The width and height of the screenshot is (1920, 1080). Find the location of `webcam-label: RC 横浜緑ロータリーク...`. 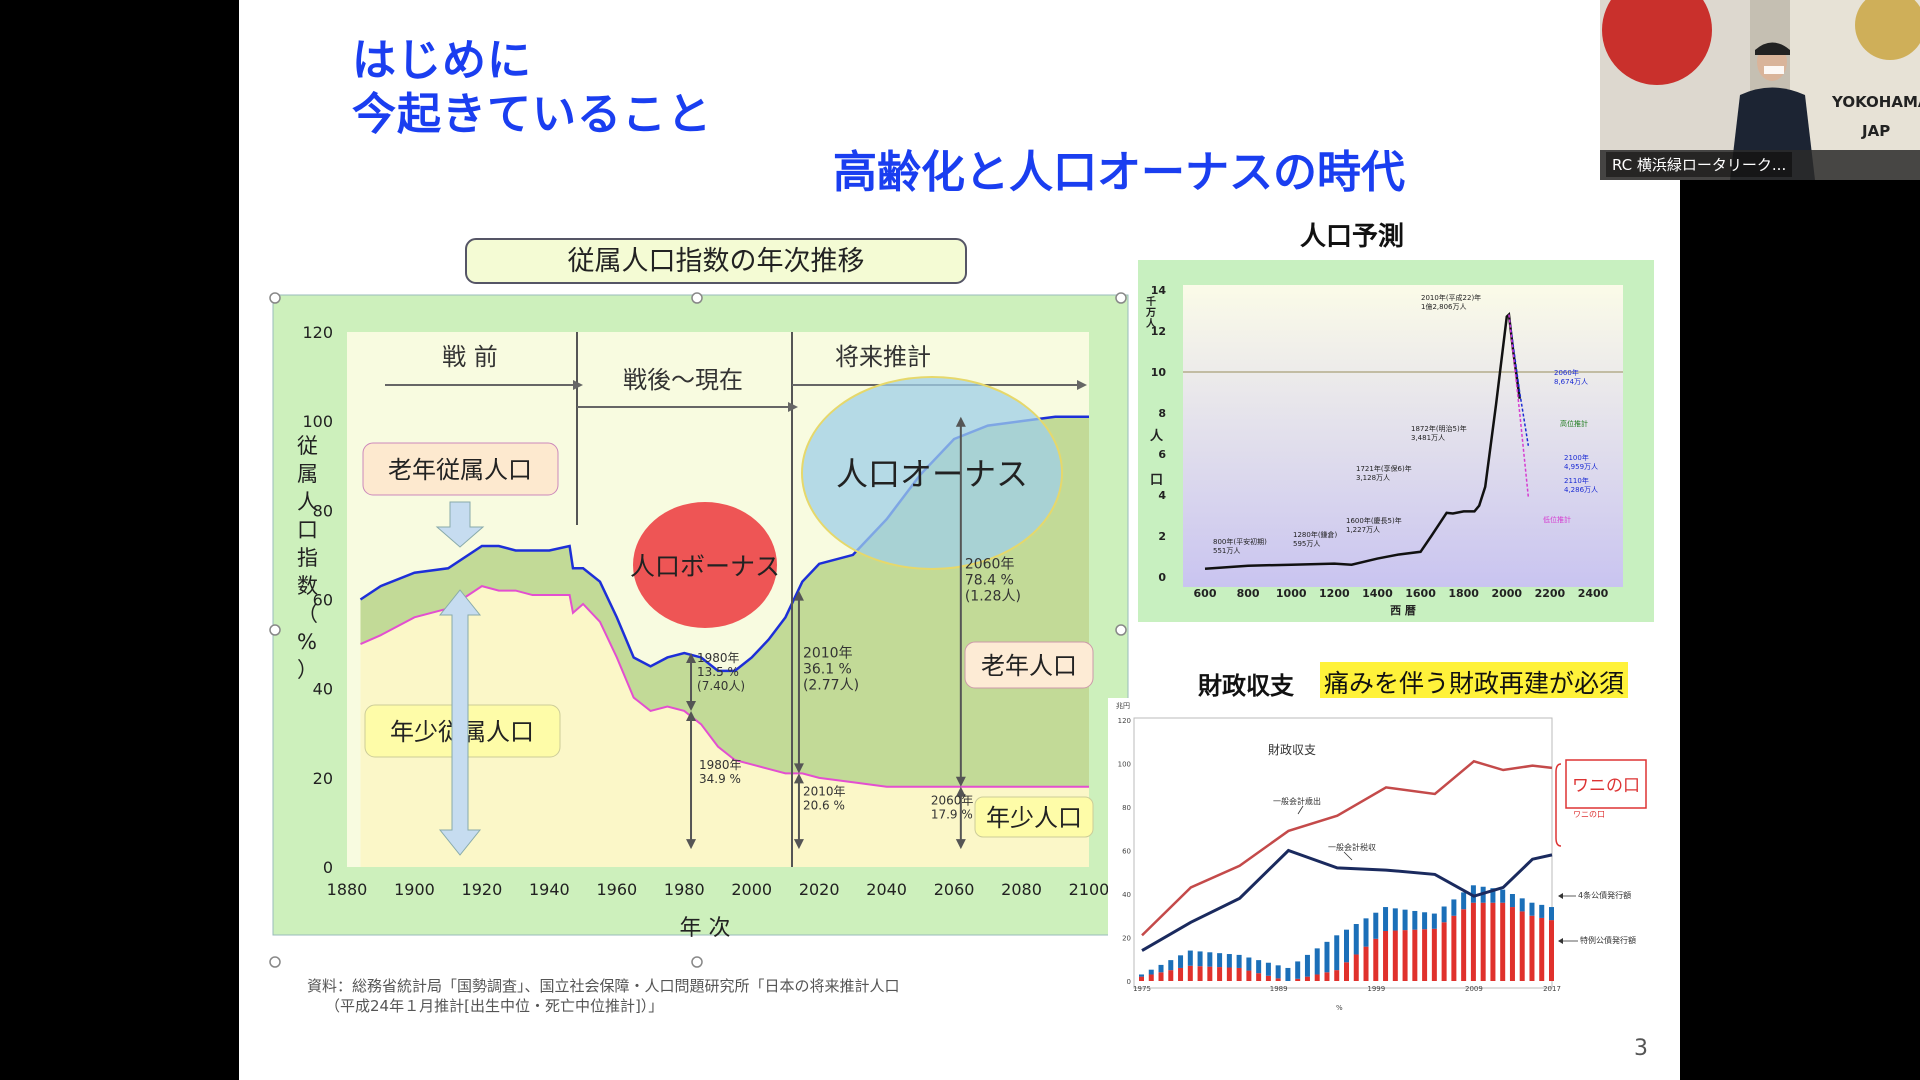

webcam-label: RC 横浜緑ロータリーク... is located at coordinates (1699, 164).